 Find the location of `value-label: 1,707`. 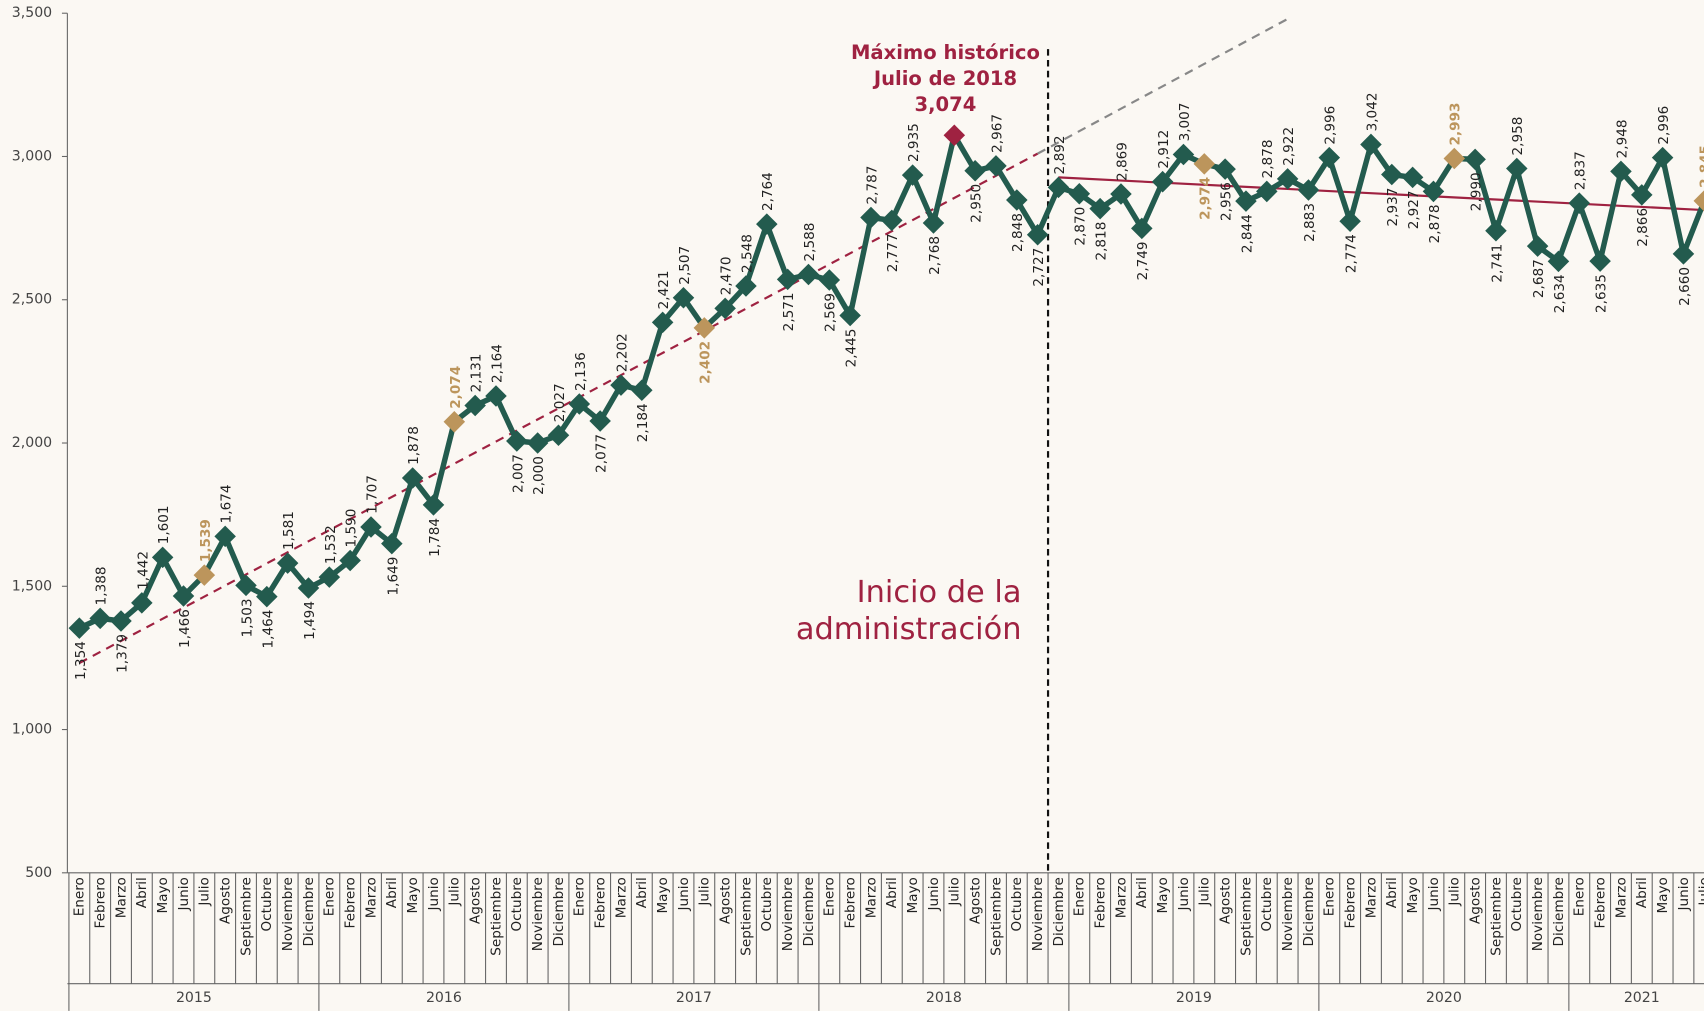

value-label: 1,707 is located at coordinates (372, 494).